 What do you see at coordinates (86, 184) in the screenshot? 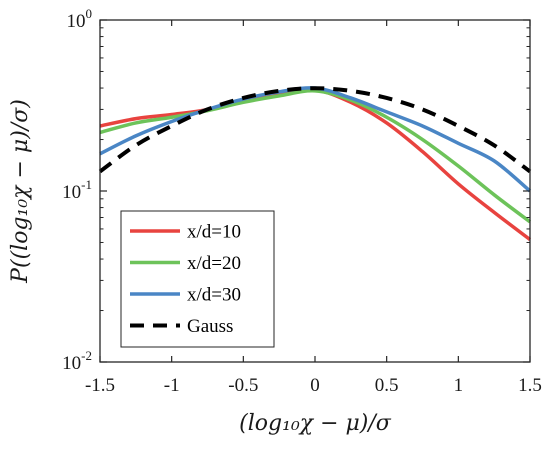
I see `y-tick-label-exponent: -1` at bounding box center [86, 184].